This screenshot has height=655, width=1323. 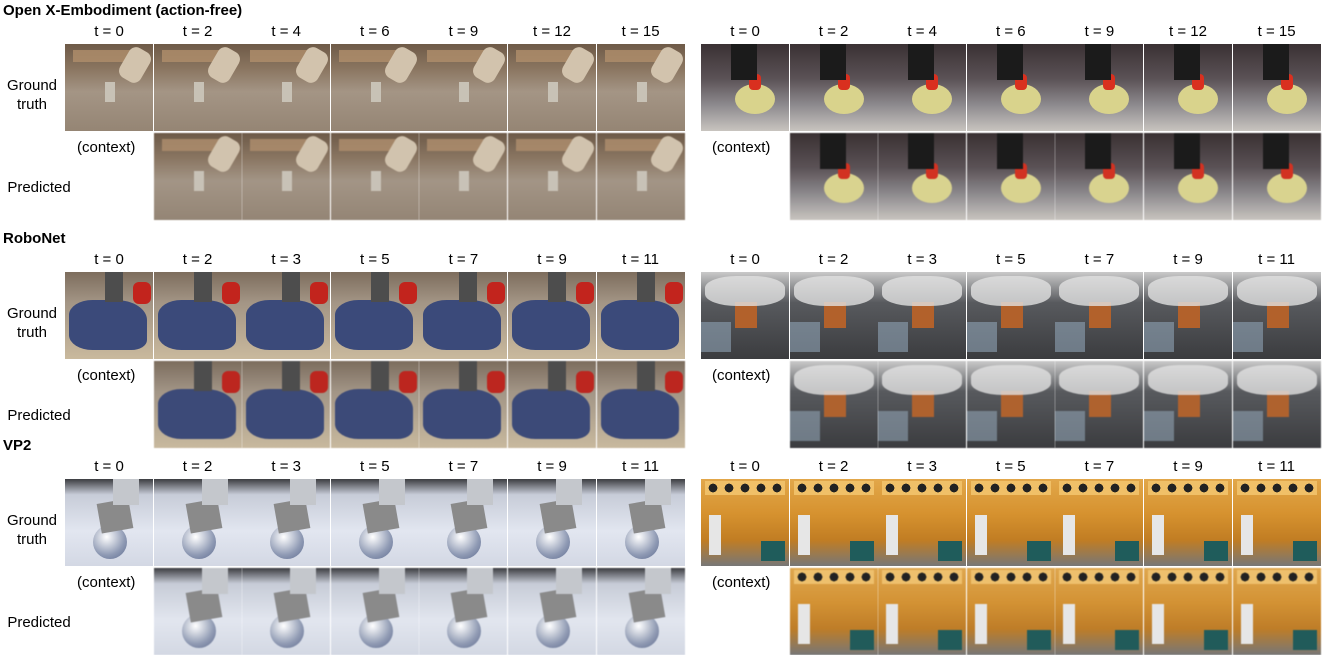 I want to click on time-label: t = 6, so click(x=1010, y=31).